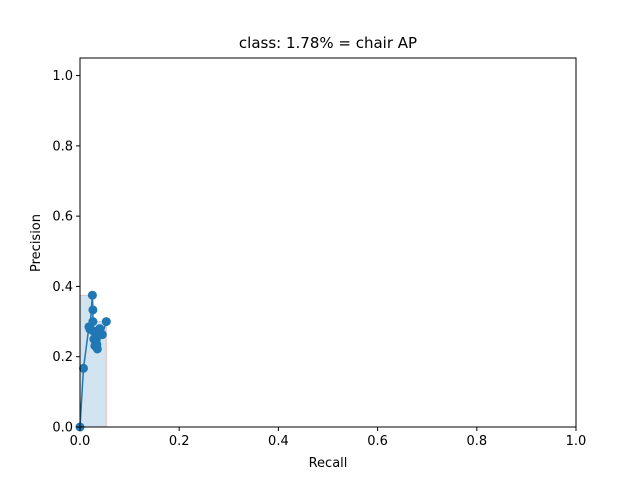 Image resolution: width=640 pixels, height=480 pixels. I want to click on chart-title: class: 1.78% = chair AP, so click(328, 43).